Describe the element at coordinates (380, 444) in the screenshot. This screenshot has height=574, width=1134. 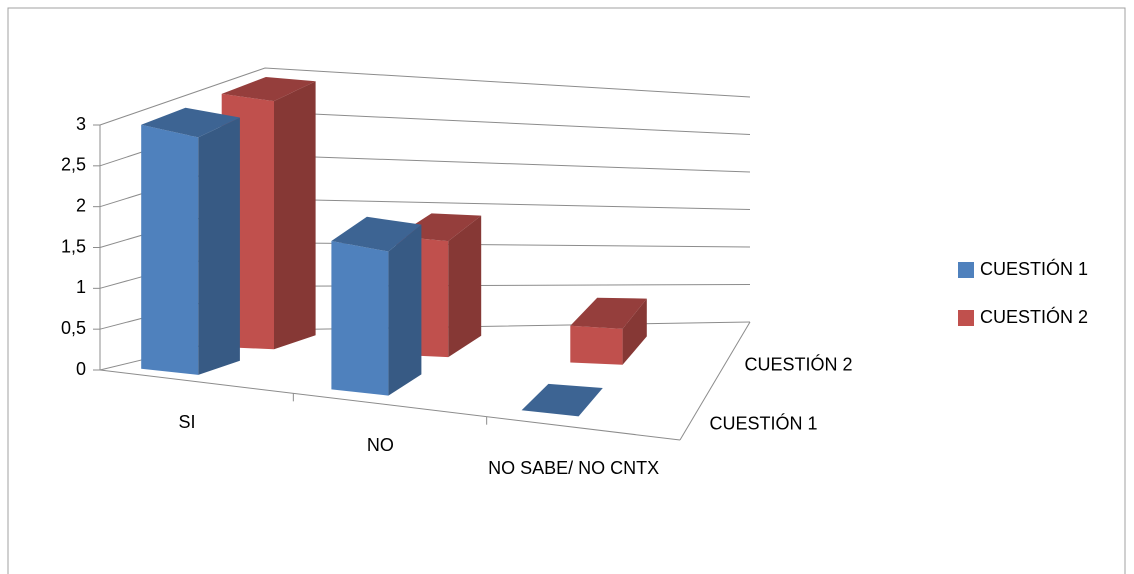
I see `x-tick-label: NO` at that location.